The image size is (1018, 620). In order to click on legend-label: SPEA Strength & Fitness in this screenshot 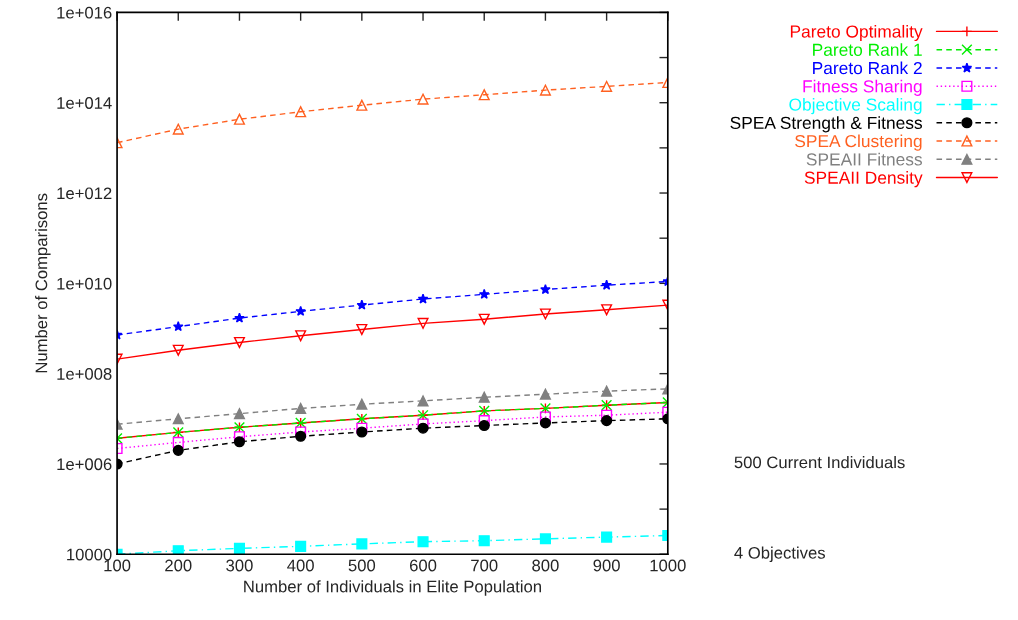, I will do `click(826, 124)`.